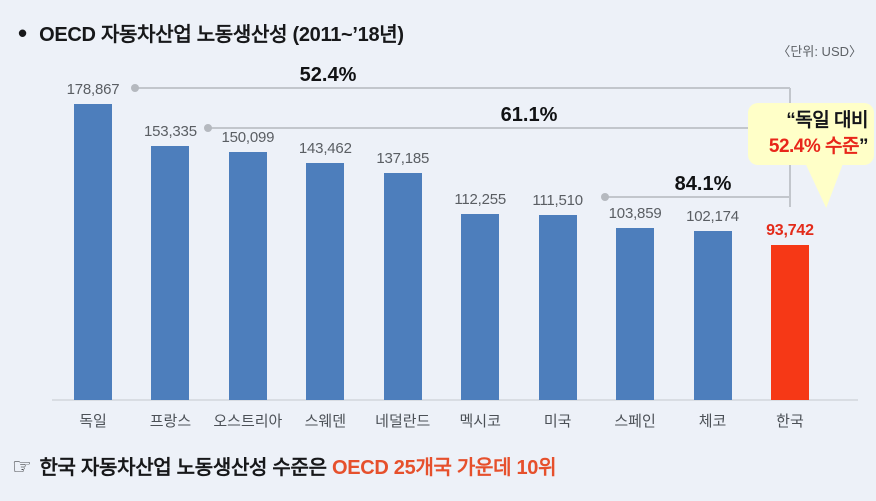  Describe the element at coordinates (635, 421) in the screenshot. I see `category-label: 스페인` at that location.